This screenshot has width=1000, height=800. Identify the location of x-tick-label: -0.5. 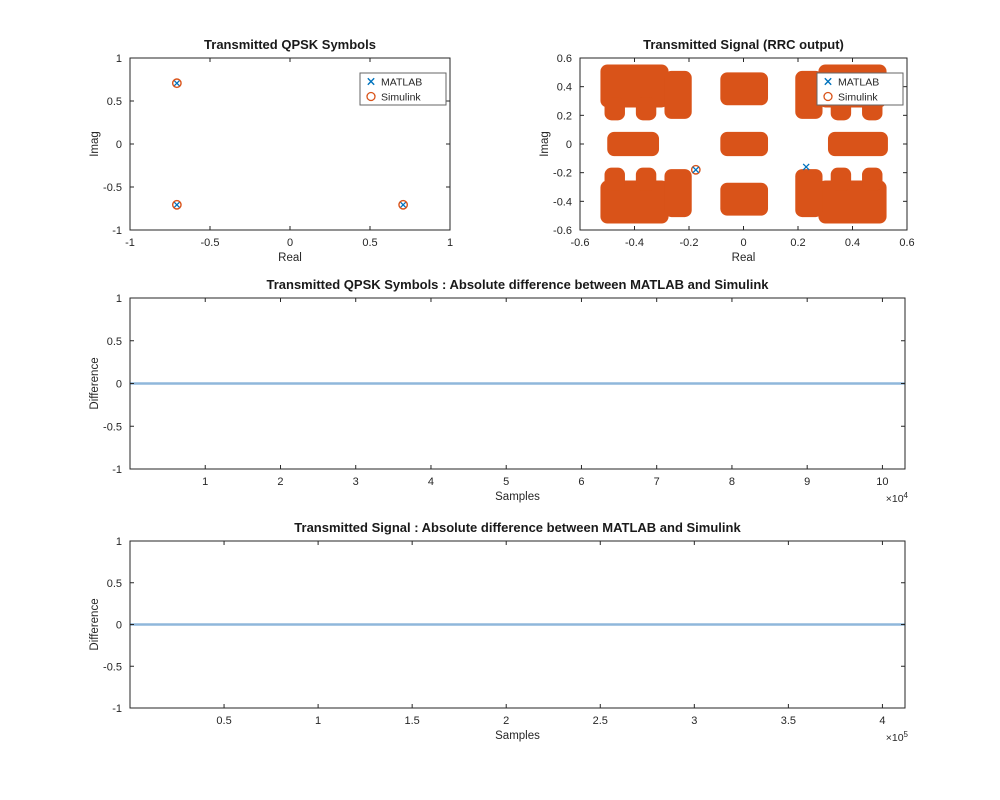
(210, 243).